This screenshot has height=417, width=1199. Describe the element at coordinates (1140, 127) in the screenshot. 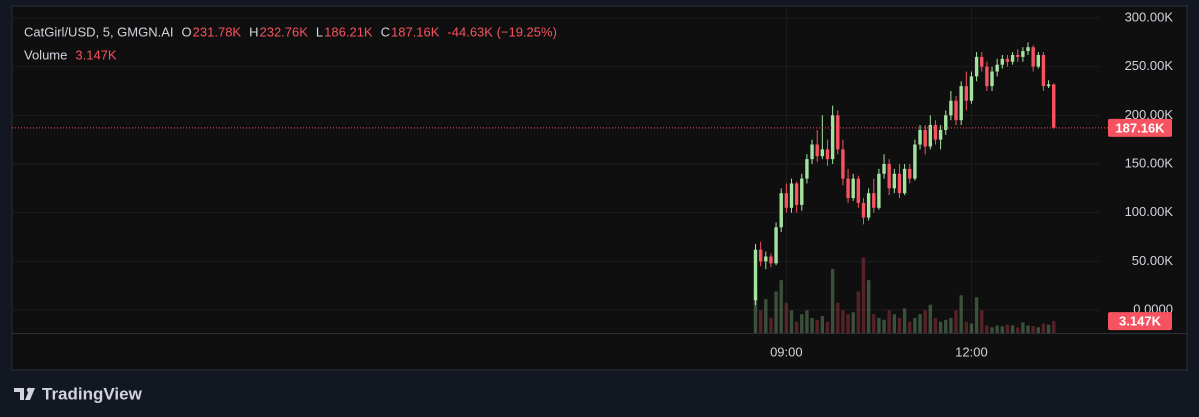

I see `last-price-badge` at that location.